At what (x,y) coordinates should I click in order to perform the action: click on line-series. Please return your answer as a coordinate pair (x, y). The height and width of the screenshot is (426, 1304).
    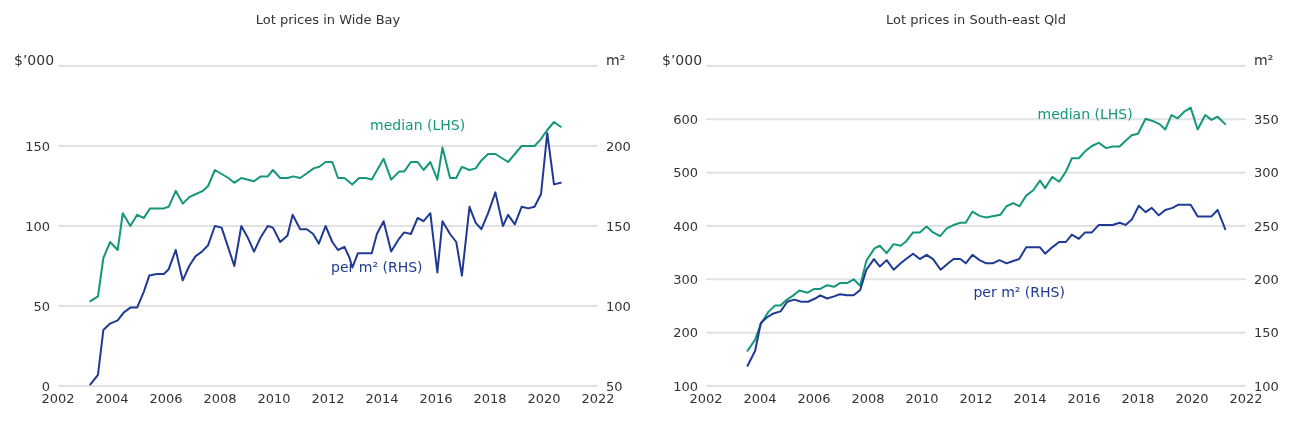
    Looking at the image, I should click on (986, 285).